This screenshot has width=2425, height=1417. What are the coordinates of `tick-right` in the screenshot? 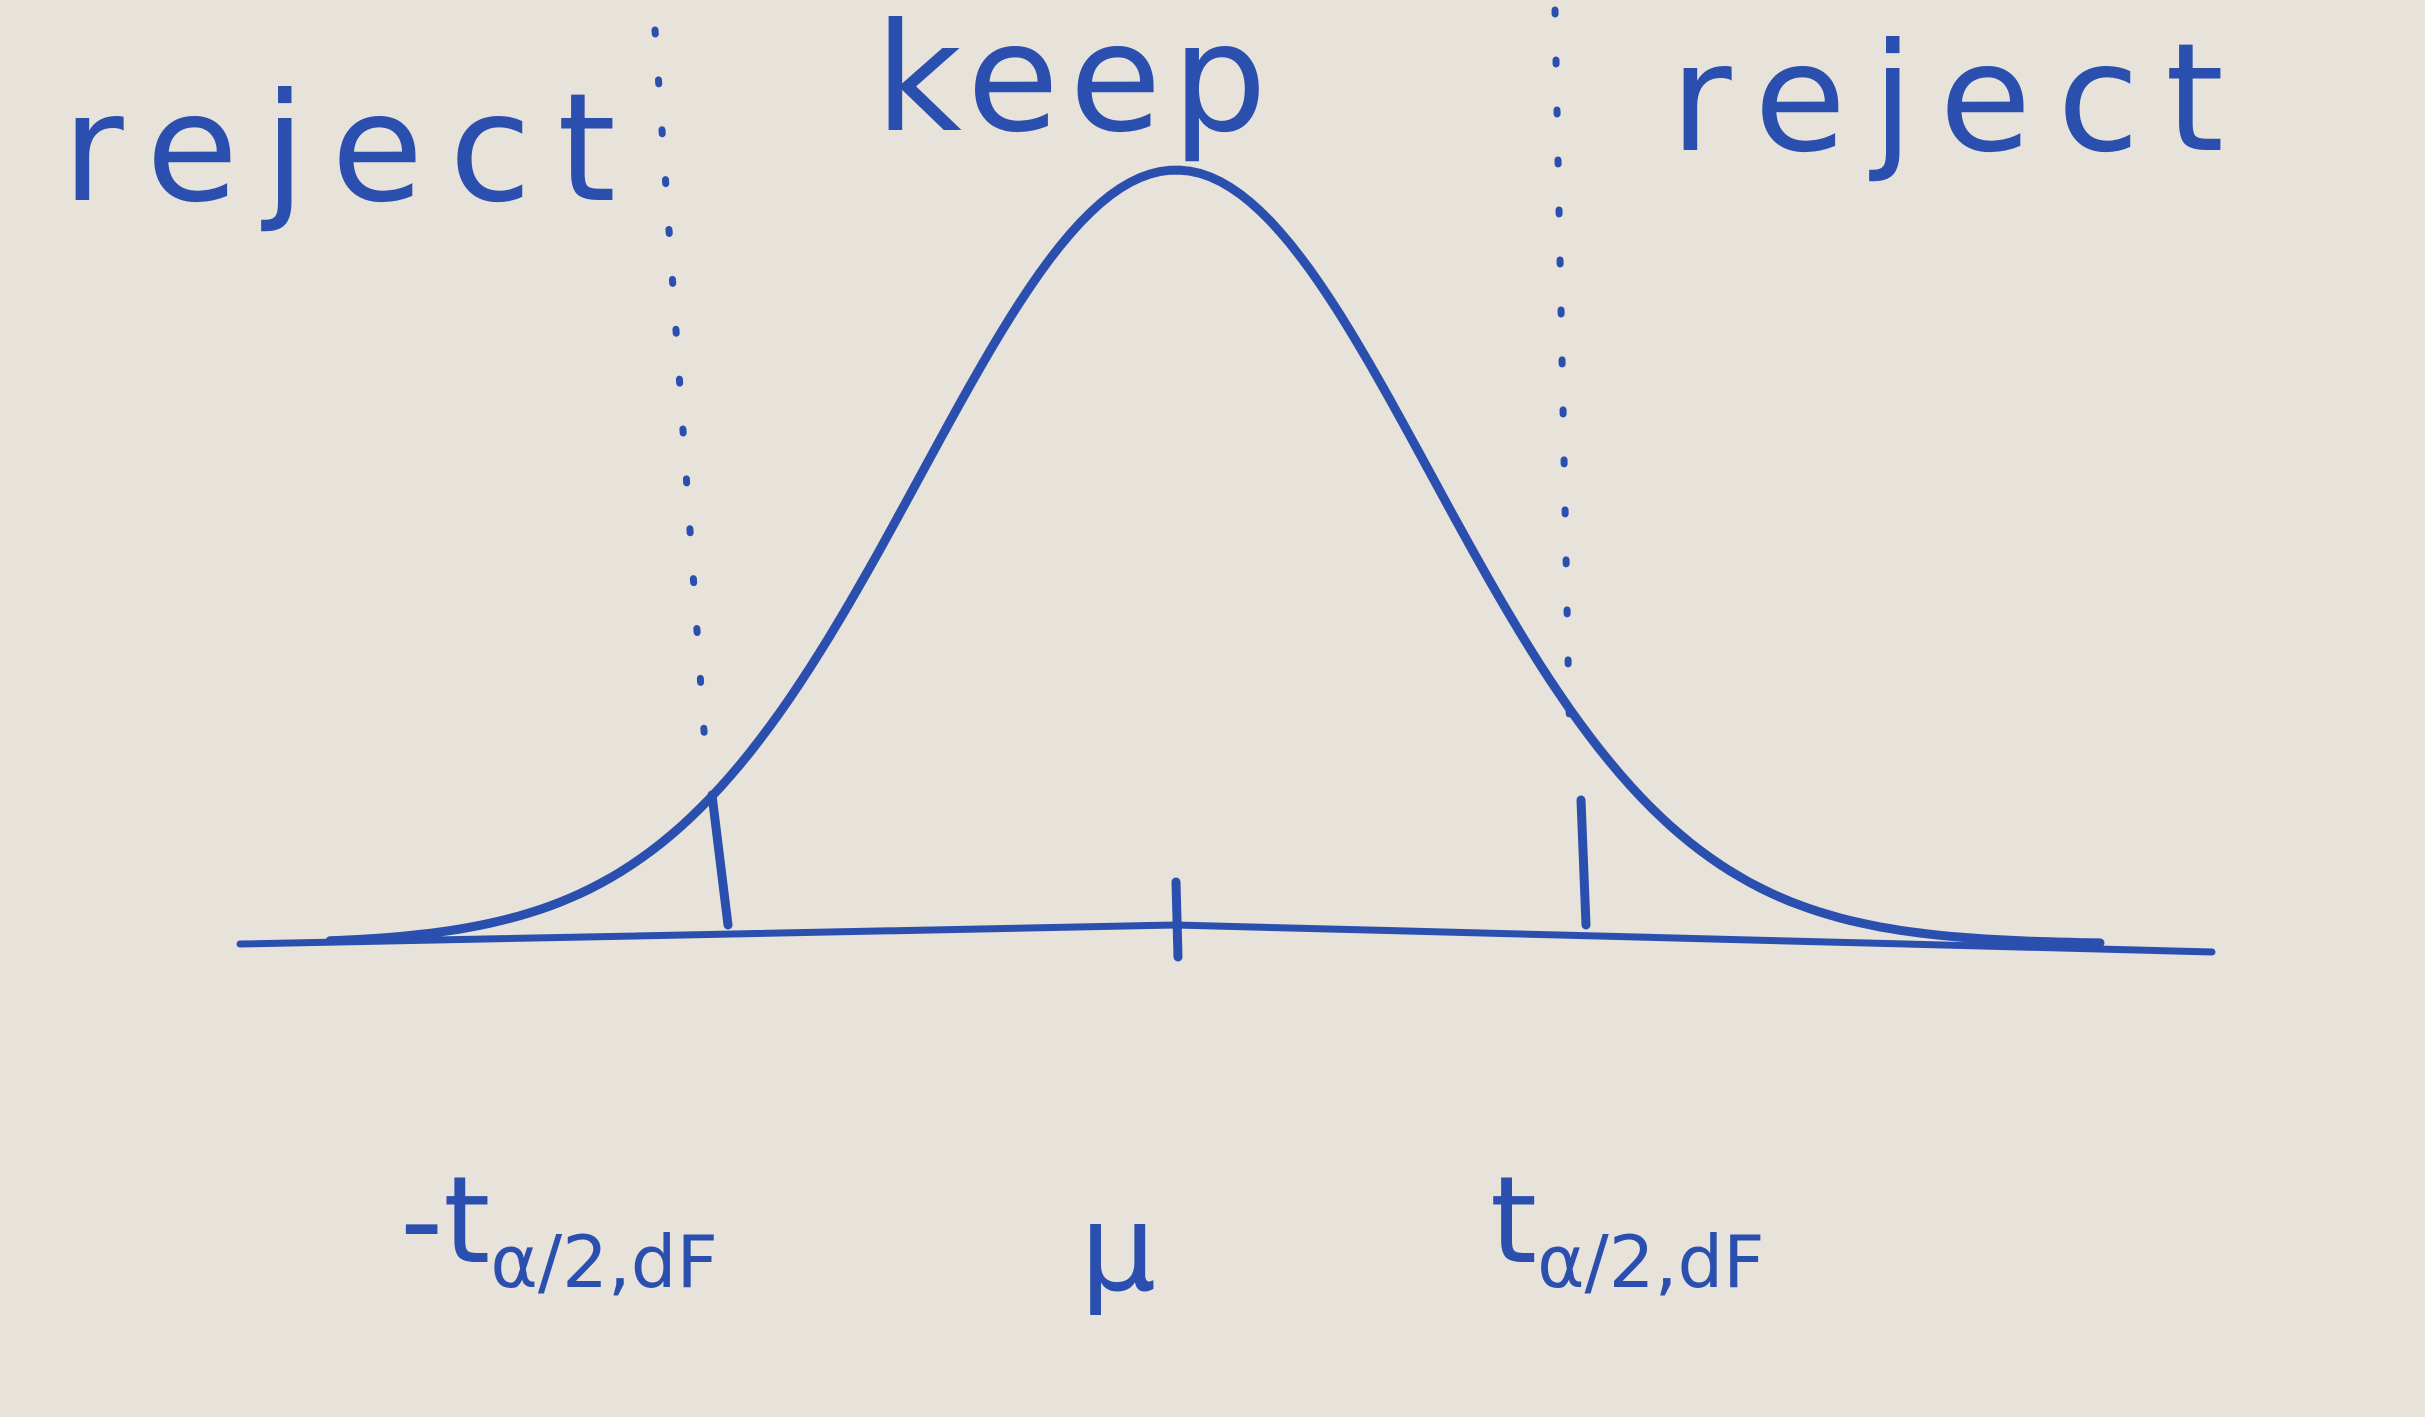 It's located at (1583, 862).